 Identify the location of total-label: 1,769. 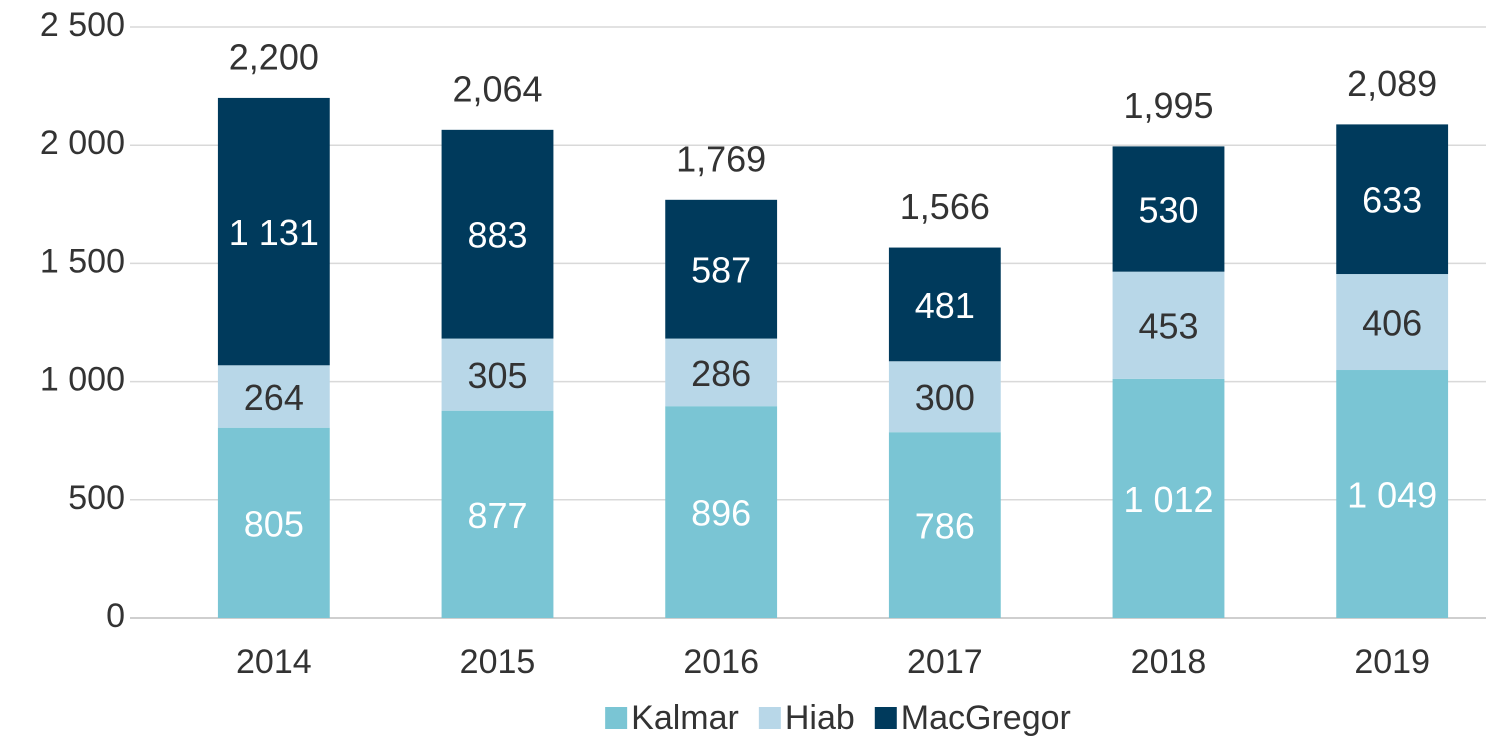
(721, 158).